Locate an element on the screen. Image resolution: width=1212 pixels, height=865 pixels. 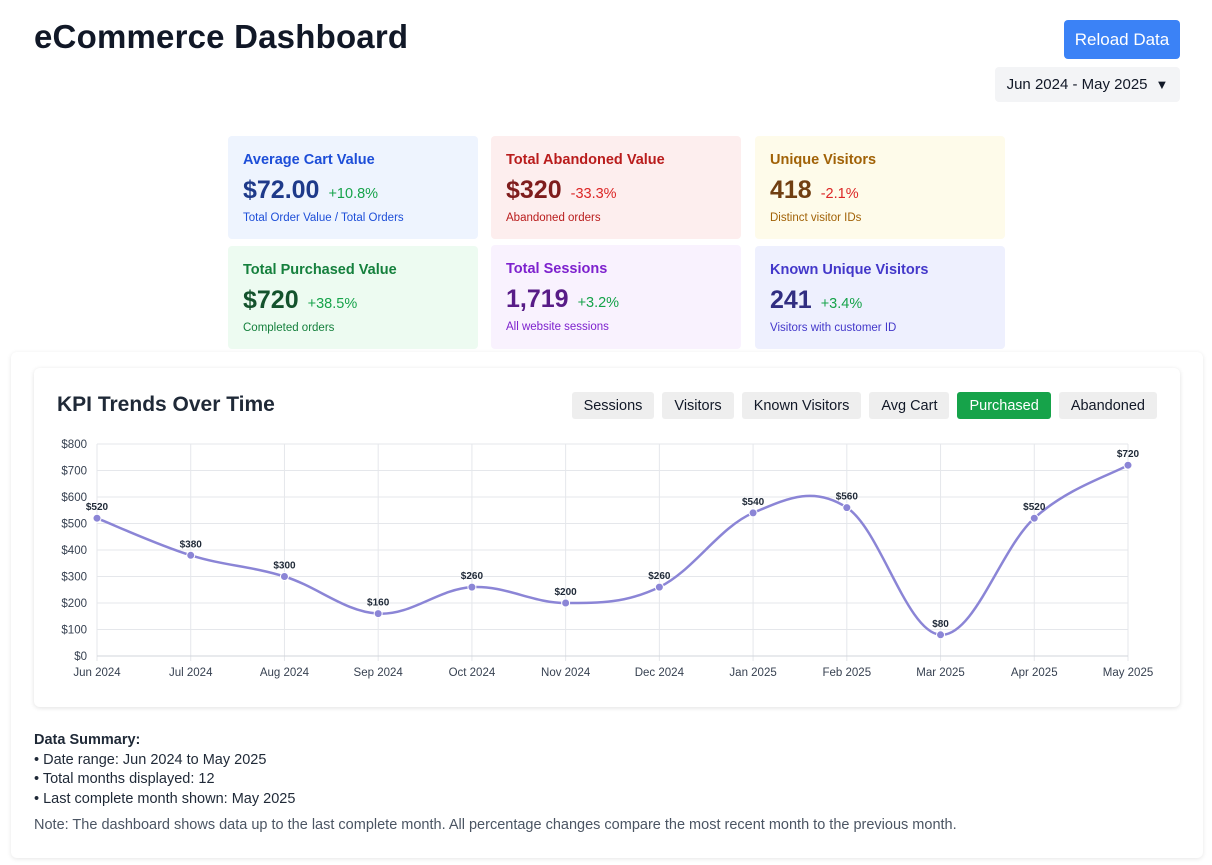
summary-line: Total months displayed: 12 is located at coordinates (164, 780).